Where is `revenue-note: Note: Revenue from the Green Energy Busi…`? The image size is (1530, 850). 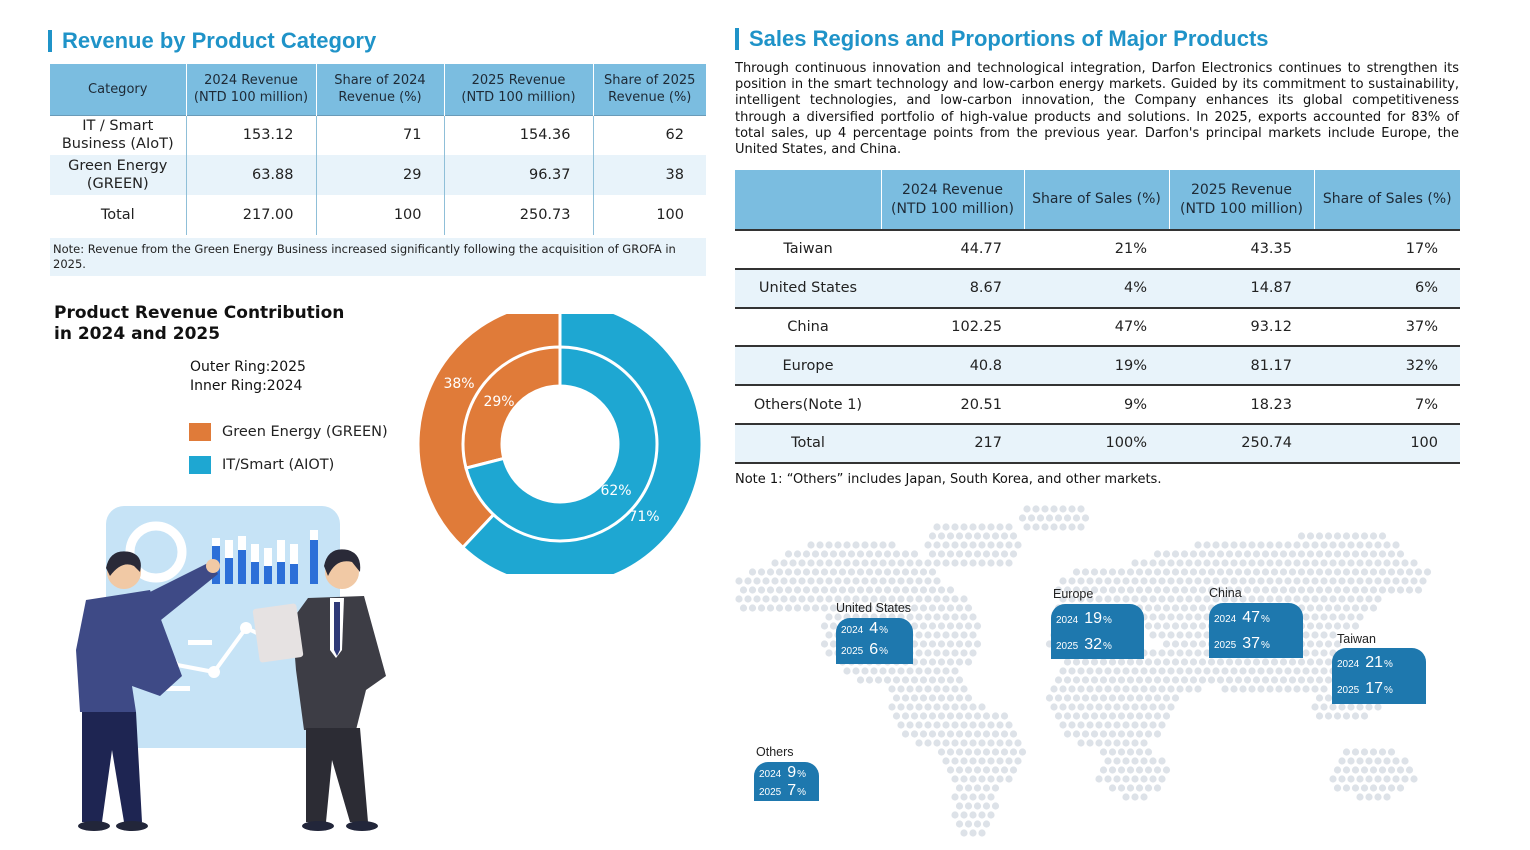
revenue-note: Note: Revenue from the Green Energy Busi… is located at coordinates (378, 257).